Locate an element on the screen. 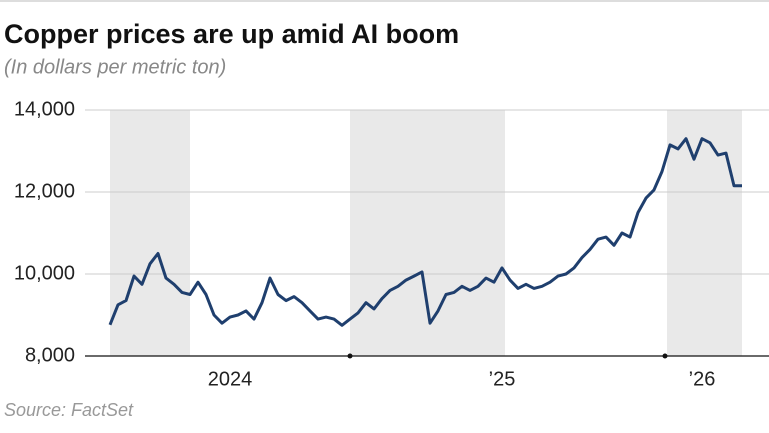 Image resolution: width=769 pixels, height=433 pixels. x-tick-label: ’25 is located at coordinates (502, 379).